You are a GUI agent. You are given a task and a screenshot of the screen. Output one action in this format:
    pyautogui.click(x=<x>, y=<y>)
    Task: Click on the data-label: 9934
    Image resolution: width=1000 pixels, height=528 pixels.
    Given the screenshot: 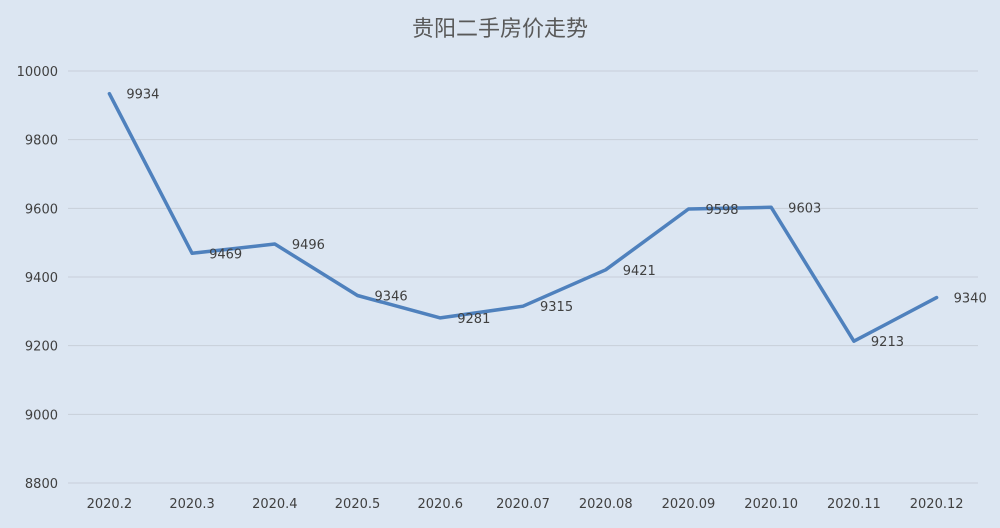 What is the action you would take?
    pyautogui.click(x=142, y=95)
    